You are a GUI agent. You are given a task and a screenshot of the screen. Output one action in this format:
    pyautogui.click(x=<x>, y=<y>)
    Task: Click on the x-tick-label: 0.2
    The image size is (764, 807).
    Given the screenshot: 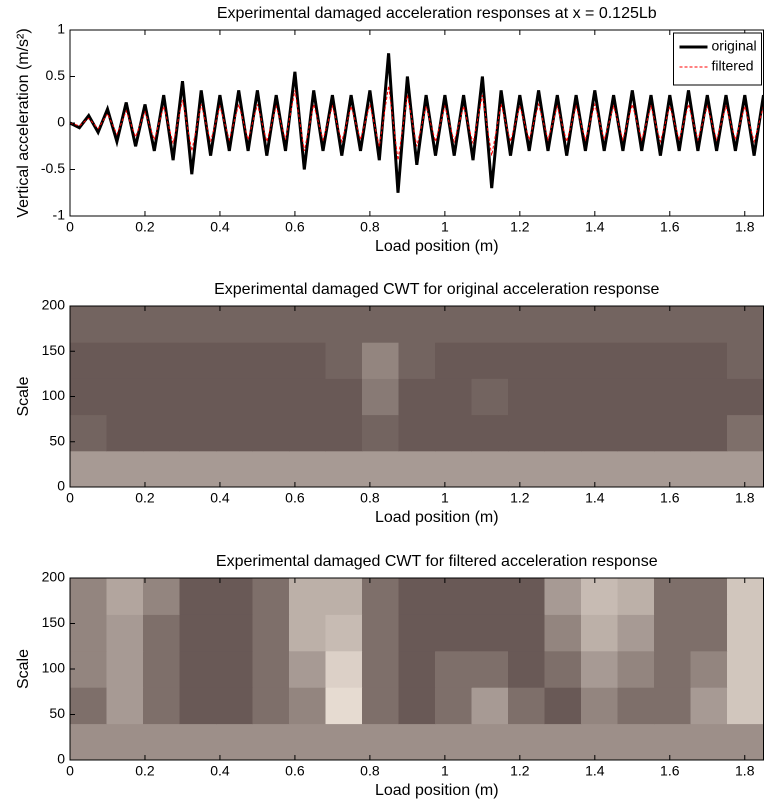 What is the action you would take?
    pyautogui.click(x=145, y=227)
    